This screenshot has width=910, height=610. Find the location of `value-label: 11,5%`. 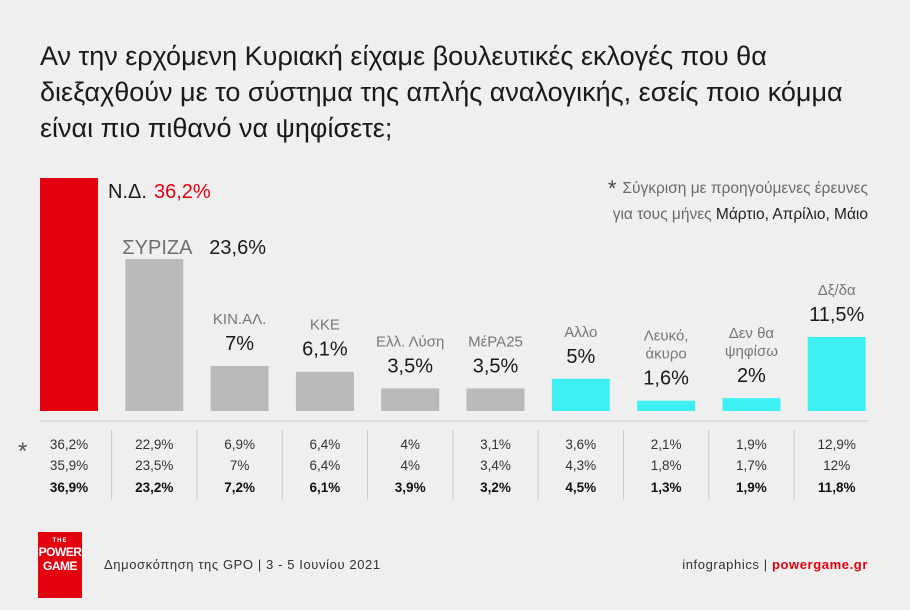

value-label: 11,5% is located at coordinates (836, 315).